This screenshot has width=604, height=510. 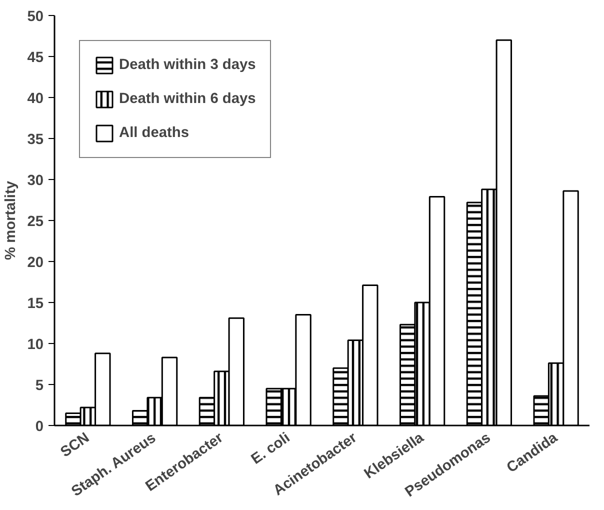 I want to click on y-tick-label: 5, so click(x=39, y=386).